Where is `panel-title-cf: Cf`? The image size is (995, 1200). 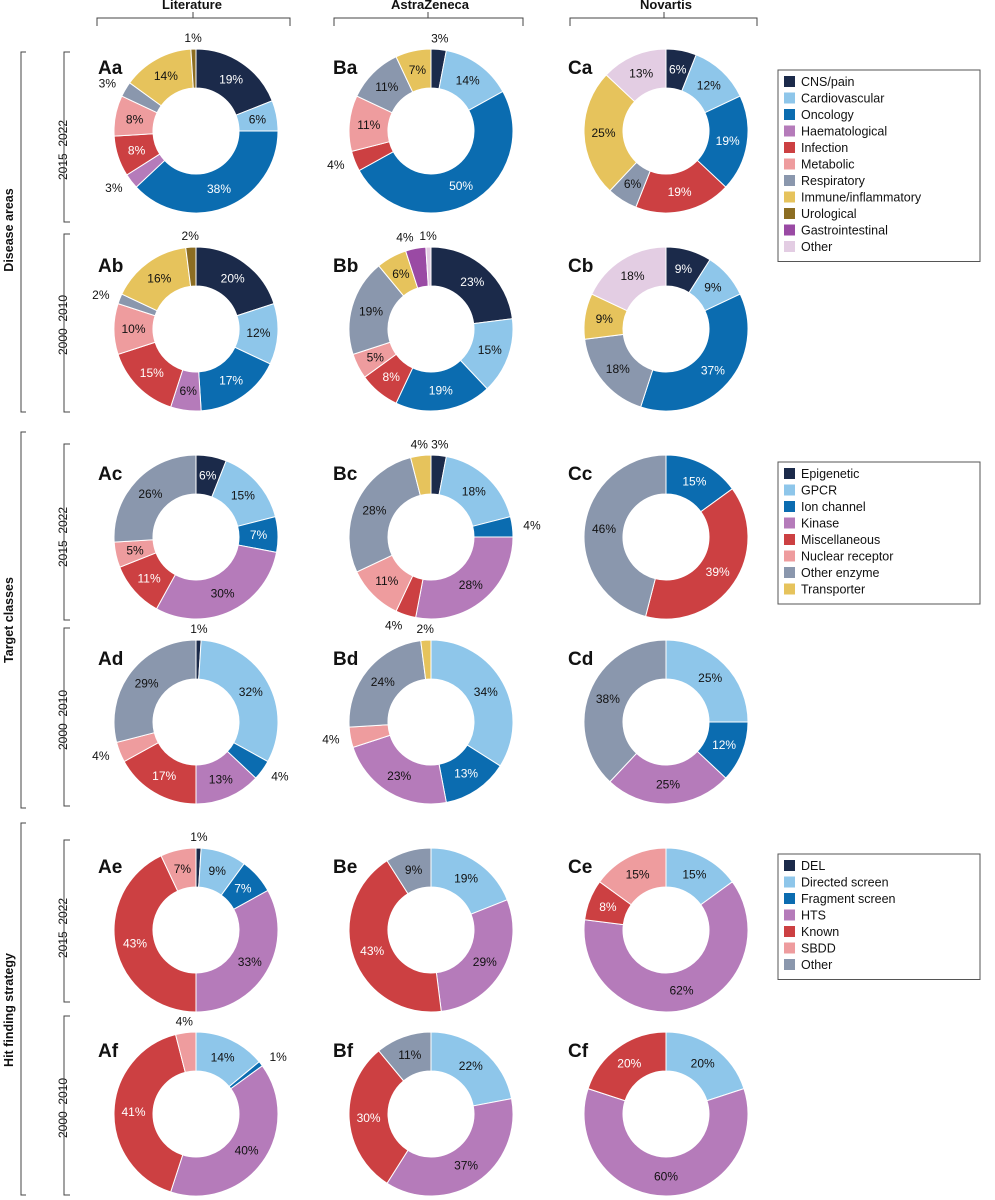
panel-title-cf: Cf is located at coordinates (578, 1051).